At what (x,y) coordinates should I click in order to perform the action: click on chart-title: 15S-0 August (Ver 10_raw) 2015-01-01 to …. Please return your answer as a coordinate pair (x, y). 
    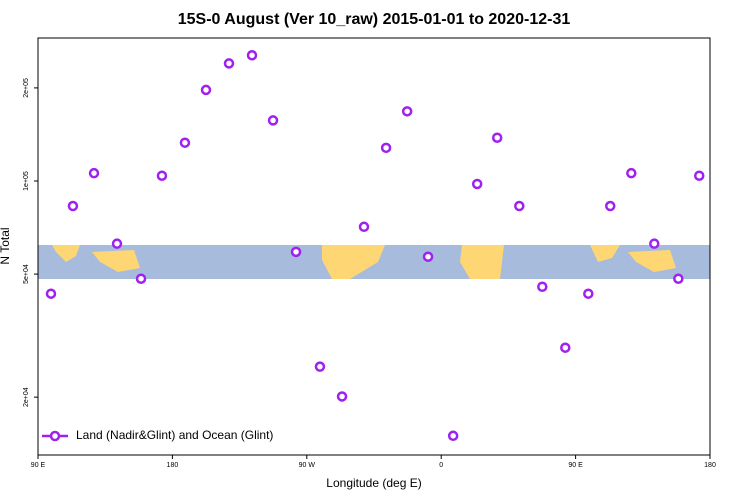
    Looking at the image, I should click on (374, 19).